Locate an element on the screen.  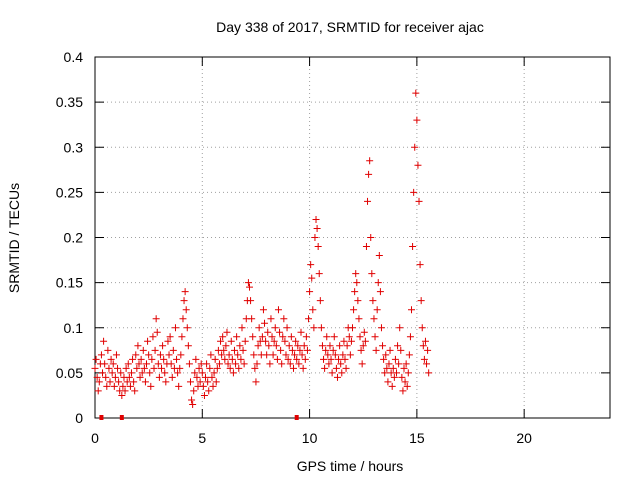
y-tick-label: 0 is located at coordinates (79, 418).